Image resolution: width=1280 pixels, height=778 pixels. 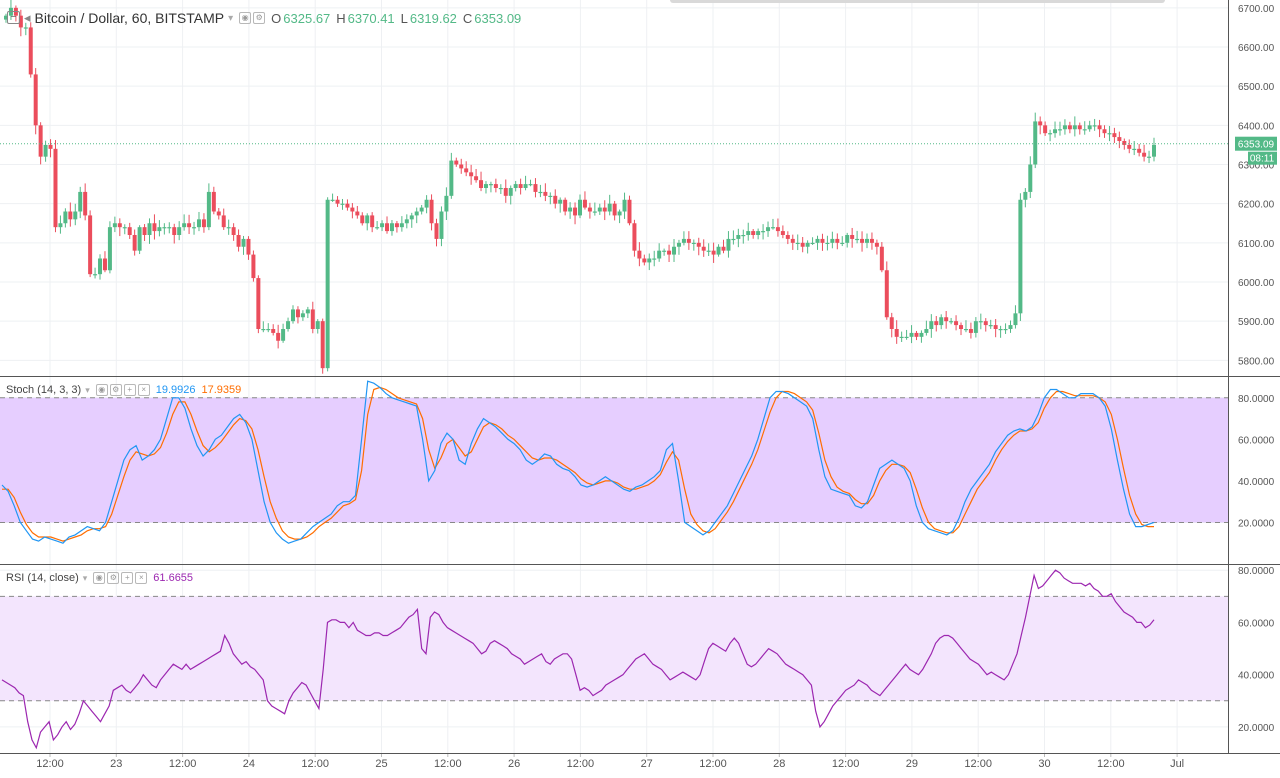 What do you see at coordinates (1256, 361) in the screenshot?
I see `y-axis-tick-label: 5800.00` at bounding box center [1256, 361].